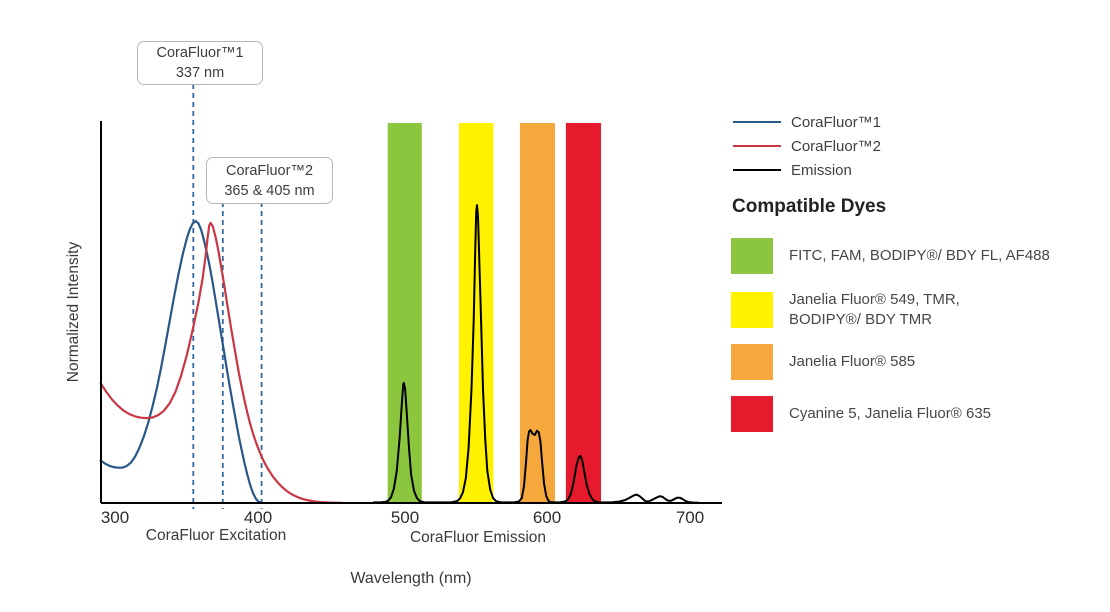  Describe the element at coordinates (200, 53) in the screenshot. I see `callout-corafluor1-name: CoraFluor™1` at that location.